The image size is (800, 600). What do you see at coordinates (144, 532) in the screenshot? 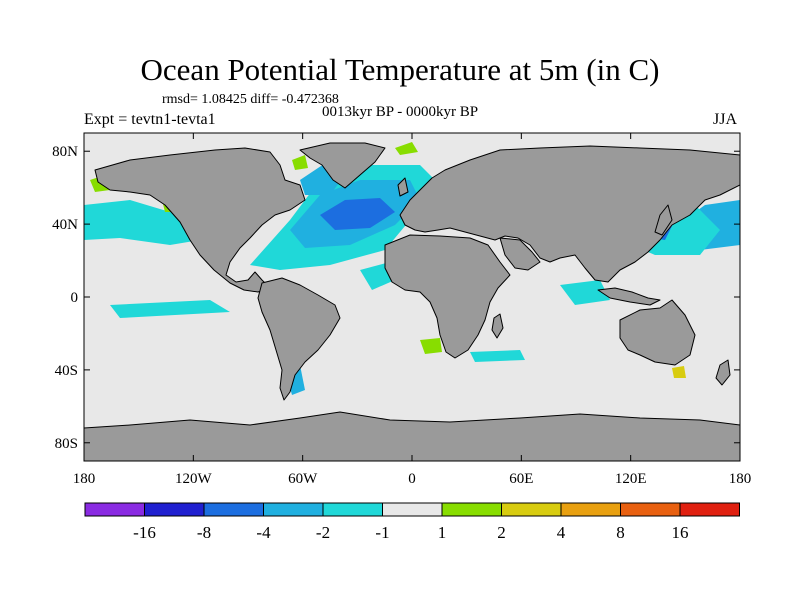
I see `colorbar-label: -16` at bounding box center [144, 532].